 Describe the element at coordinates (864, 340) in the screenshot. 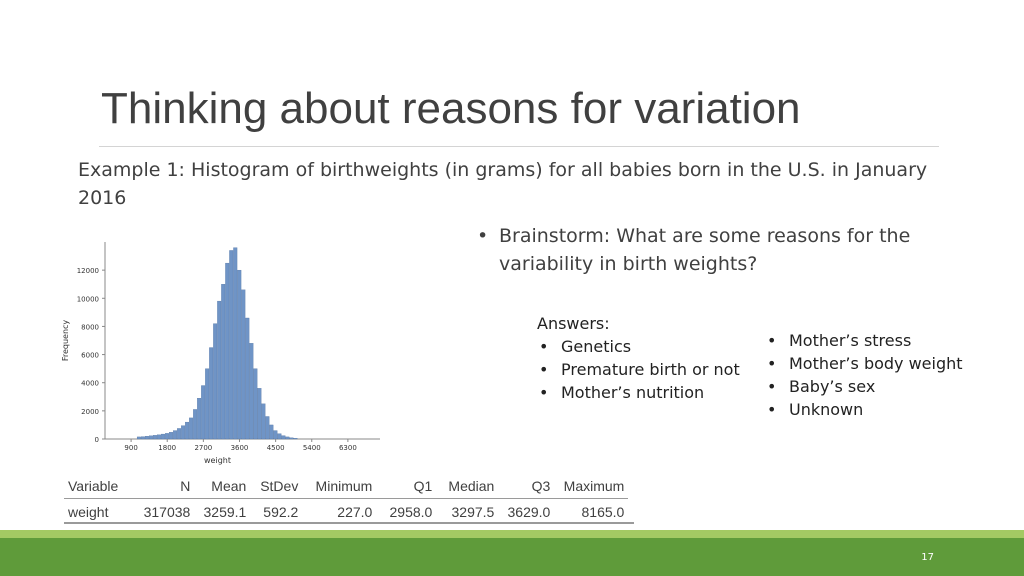

I see `answer-item: Mother’s stress` at that location.